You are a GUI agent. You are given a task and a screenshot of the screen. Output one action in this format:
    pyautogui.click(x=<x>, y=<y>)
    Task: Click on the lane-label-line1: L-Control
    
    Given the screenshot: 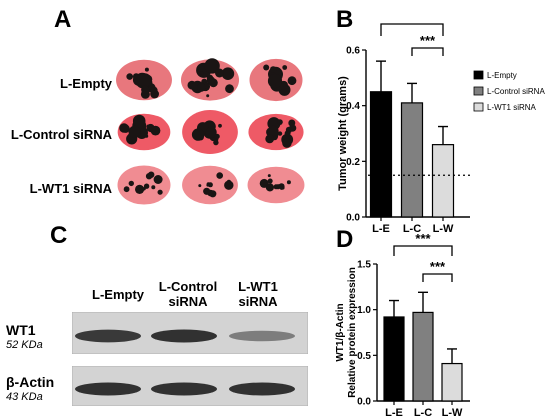 What is the action you would take?
    pyautogui.click(x=188, y=286)
    